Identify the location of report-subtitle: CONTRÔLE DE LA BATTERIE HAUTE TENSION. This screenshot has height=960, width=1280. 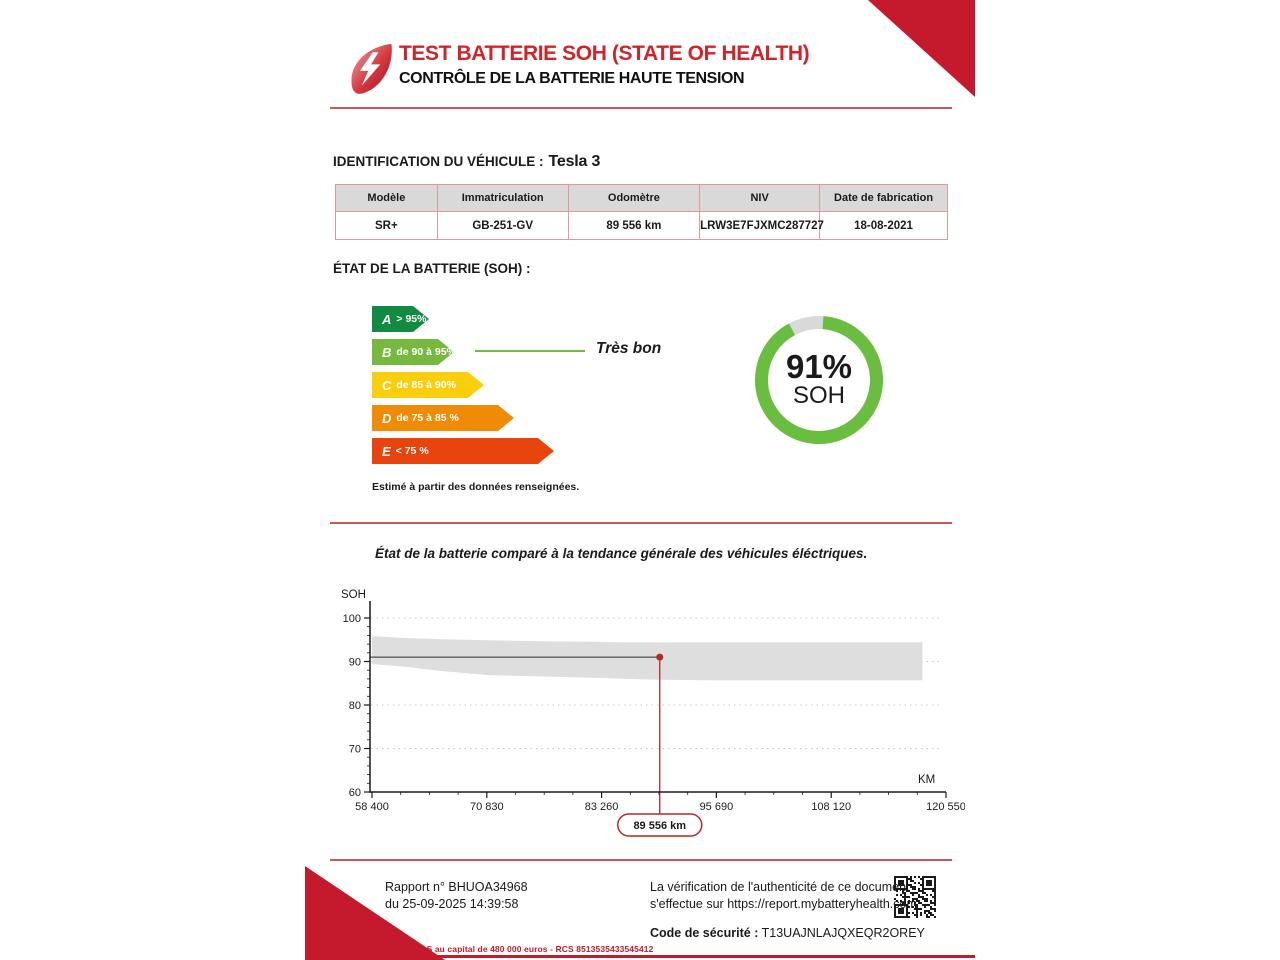
(572, 78).